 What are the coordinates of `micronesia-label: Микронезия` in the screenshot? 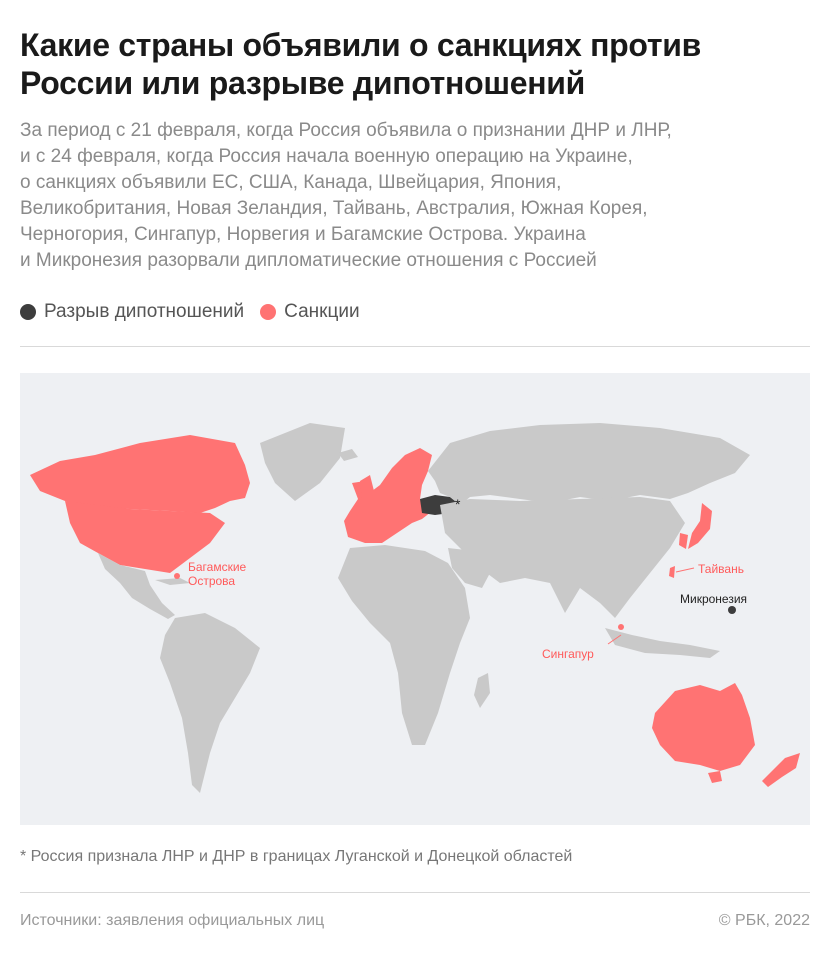 It's located at (713, 599).